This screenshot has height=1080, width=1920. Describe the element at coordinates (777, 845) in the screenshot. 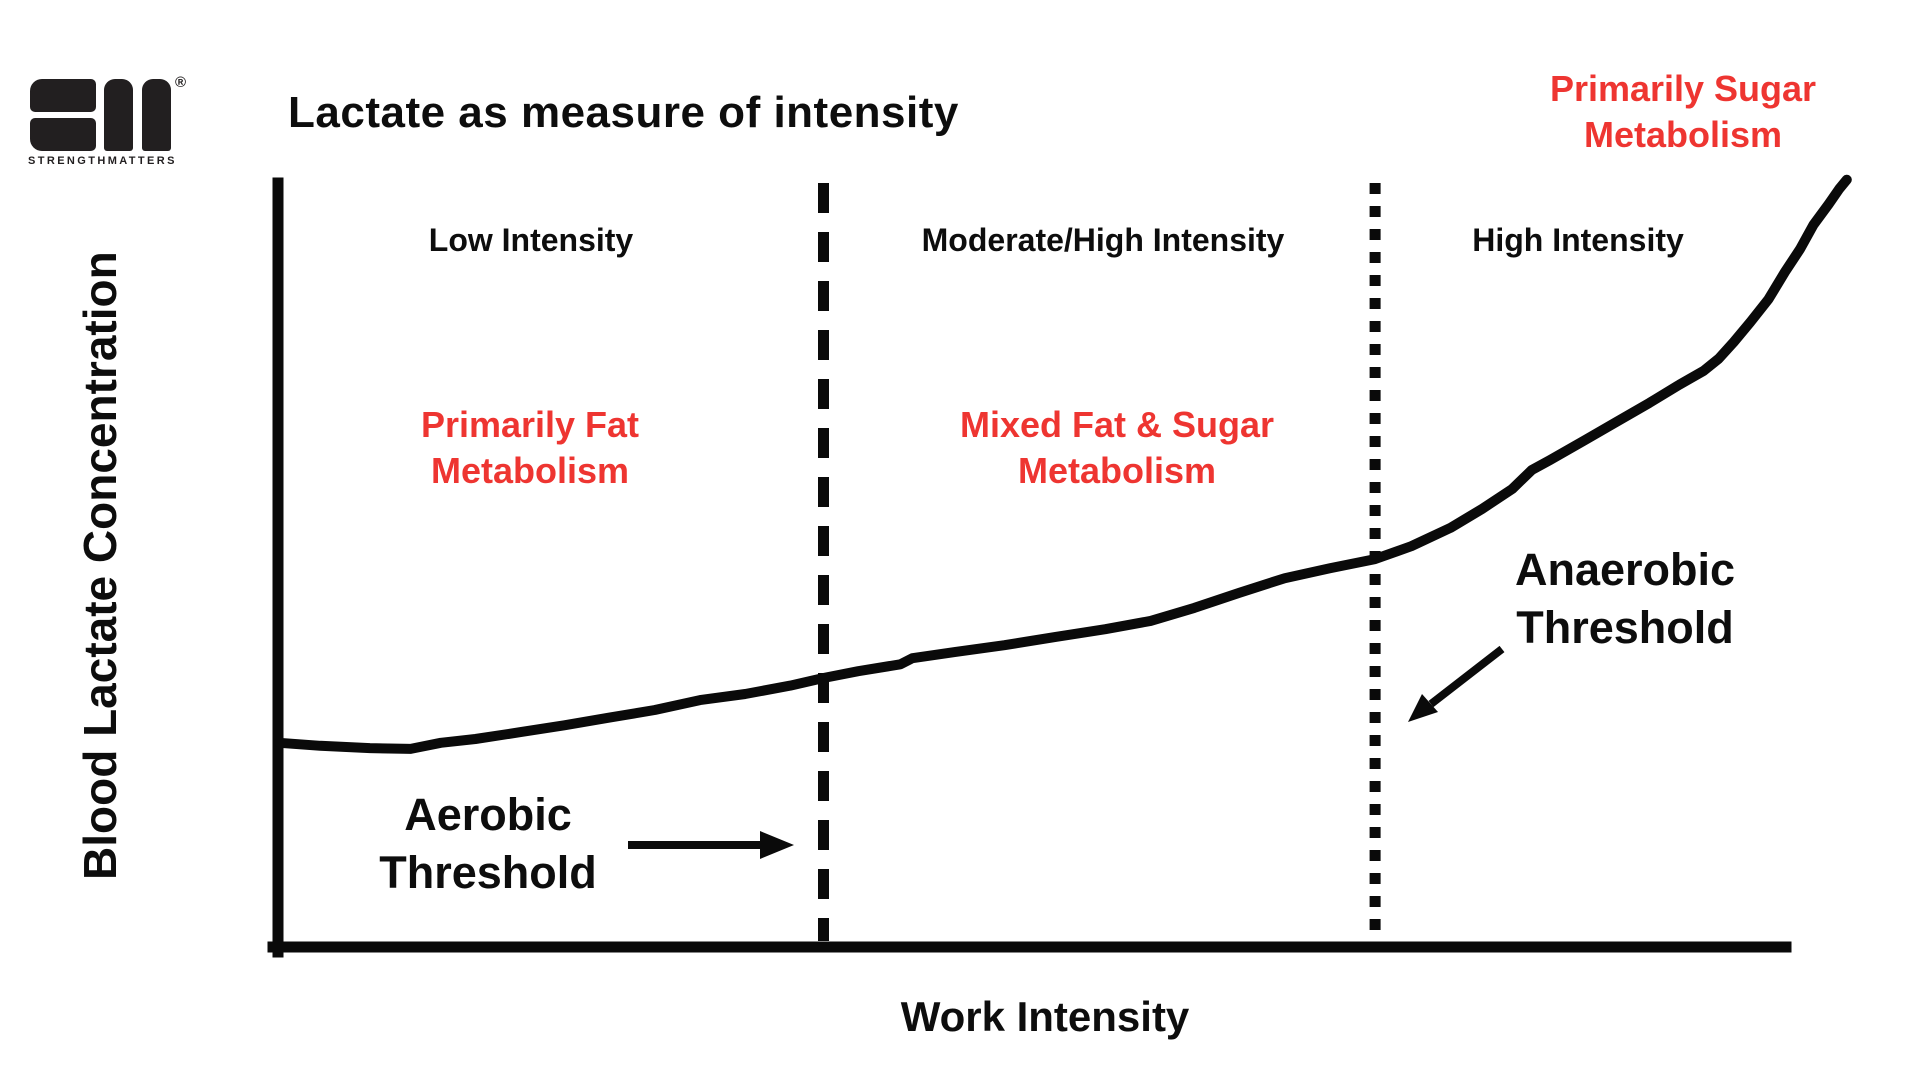

I see `aerobic-arrow-head-icon` at that location.